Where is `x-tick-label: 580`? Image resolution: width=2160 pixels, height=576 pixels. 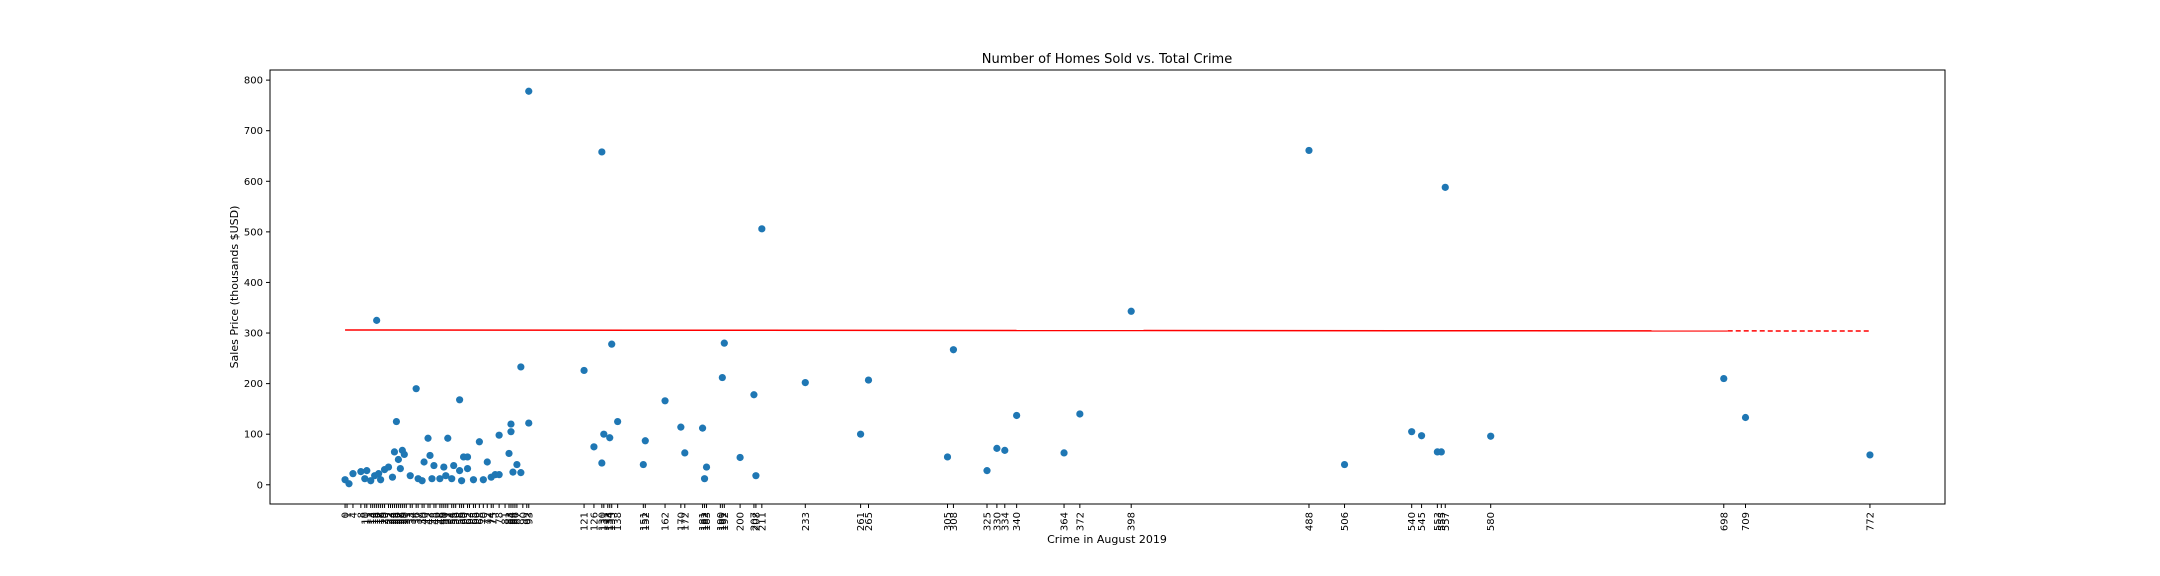 x-tick-label: 580 is located at coordinates (1491, 521).